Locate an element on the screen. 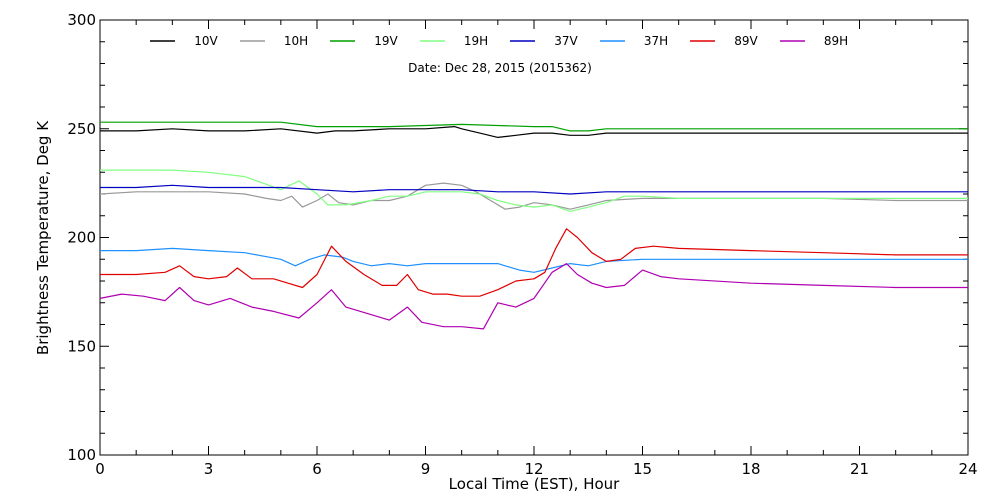 The height and width of the screenshot is (500, 1000). series-line-10v is located at coordinates (534, 132).